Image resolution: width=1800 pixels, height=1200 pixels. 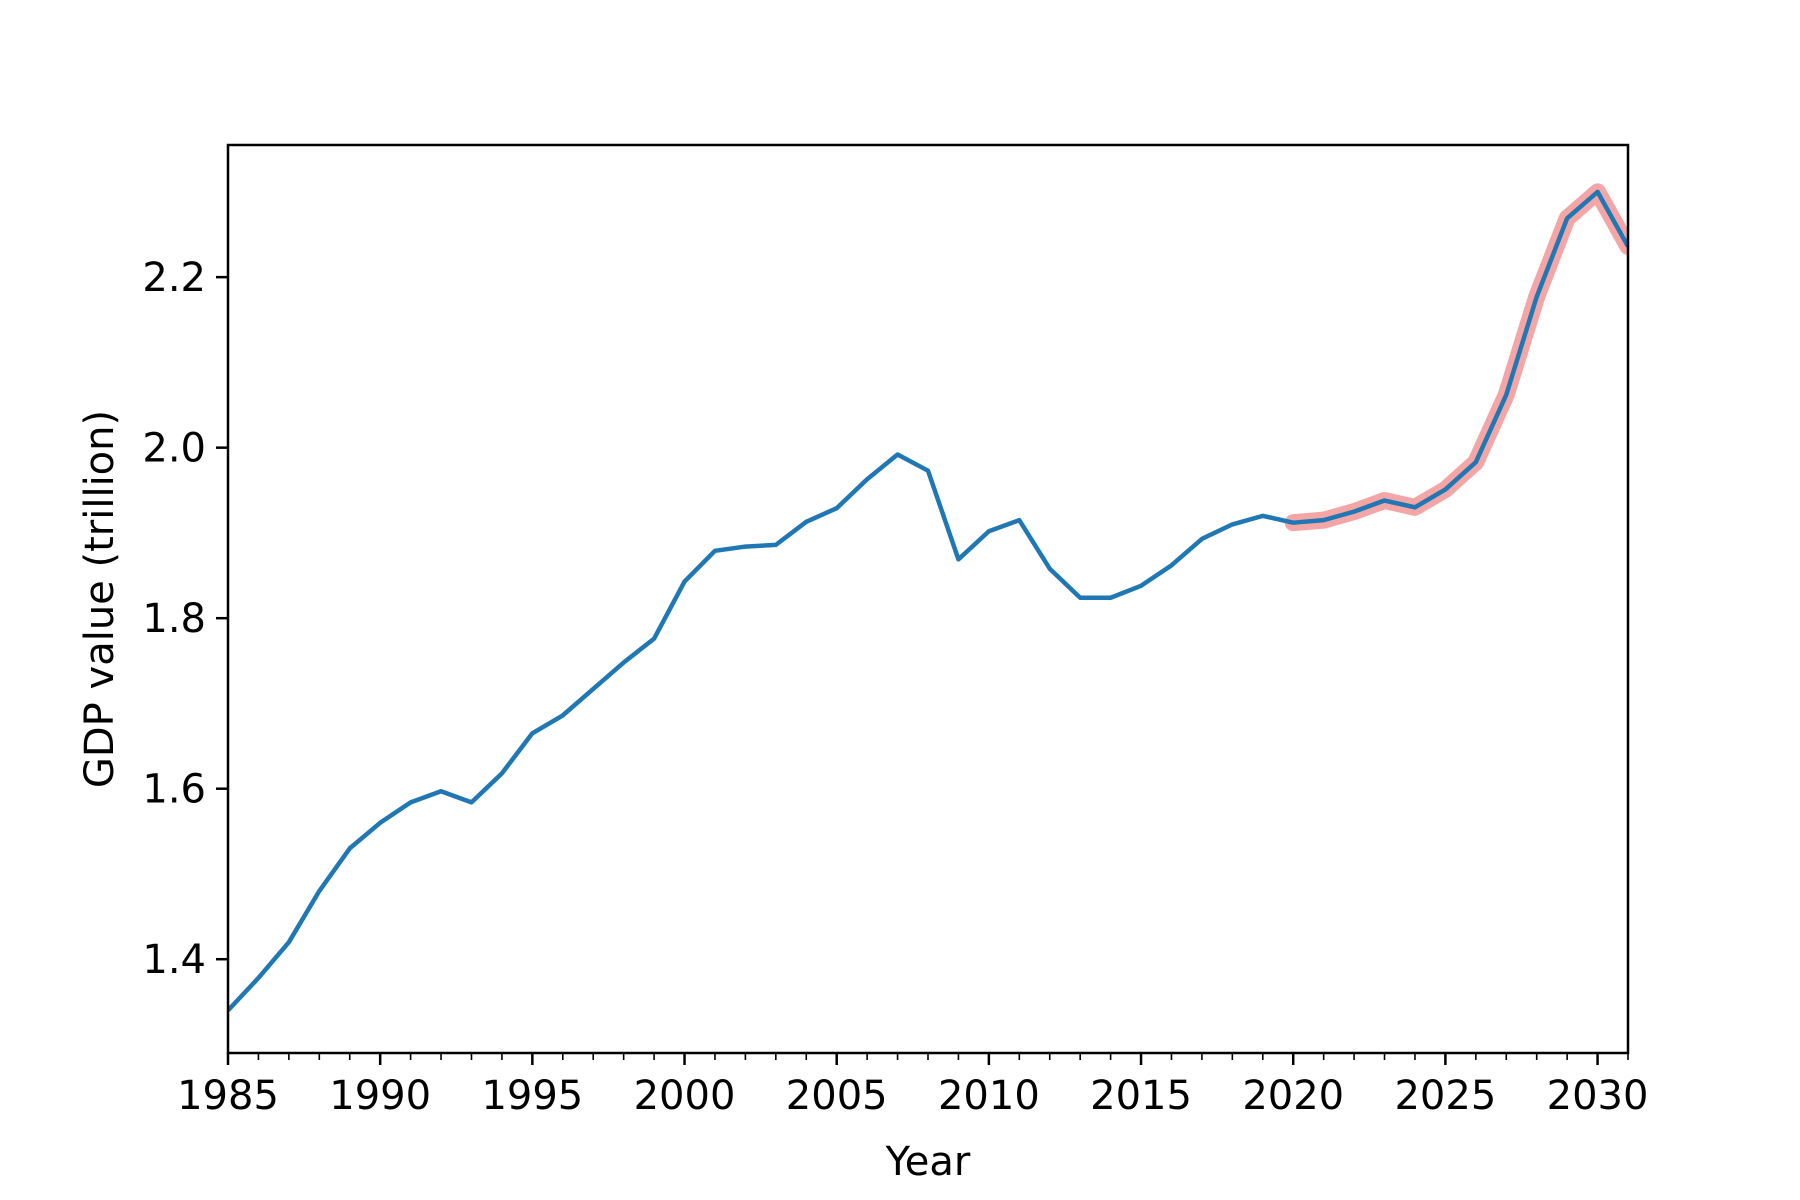 I want to click on x-tick-label: 2015, so click(x=1141, y=1096).